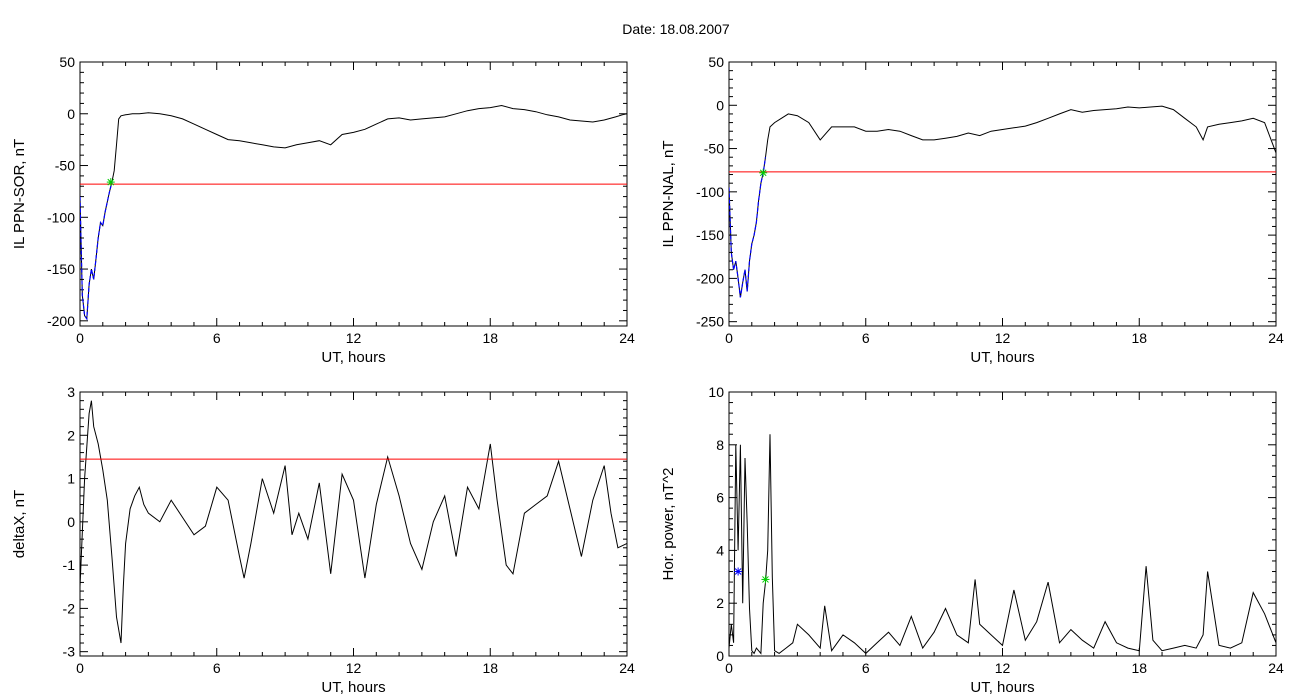  Describe the element at coordinates (668, 194) in the screenshot. I see `y-axis-label: IL PPN-NAL, nT` at that location.